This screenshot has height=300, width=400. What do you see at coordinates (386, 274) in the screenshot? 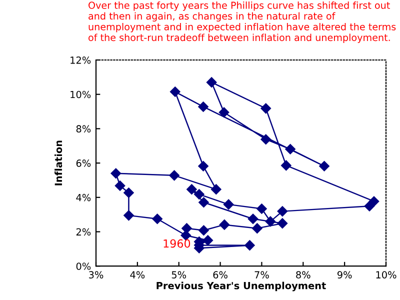
I see `x-tick-label: 10%` at bounding box center [386, 274].